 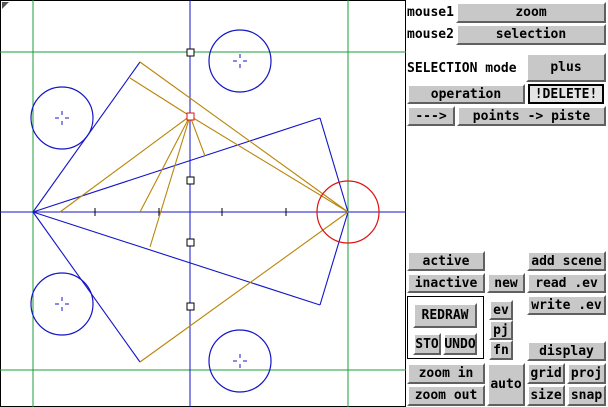 What do you see at coordinates (566, 305) in the screenshot?
I see `write-ev-button: write .ev` at bounding box center [566, 305].